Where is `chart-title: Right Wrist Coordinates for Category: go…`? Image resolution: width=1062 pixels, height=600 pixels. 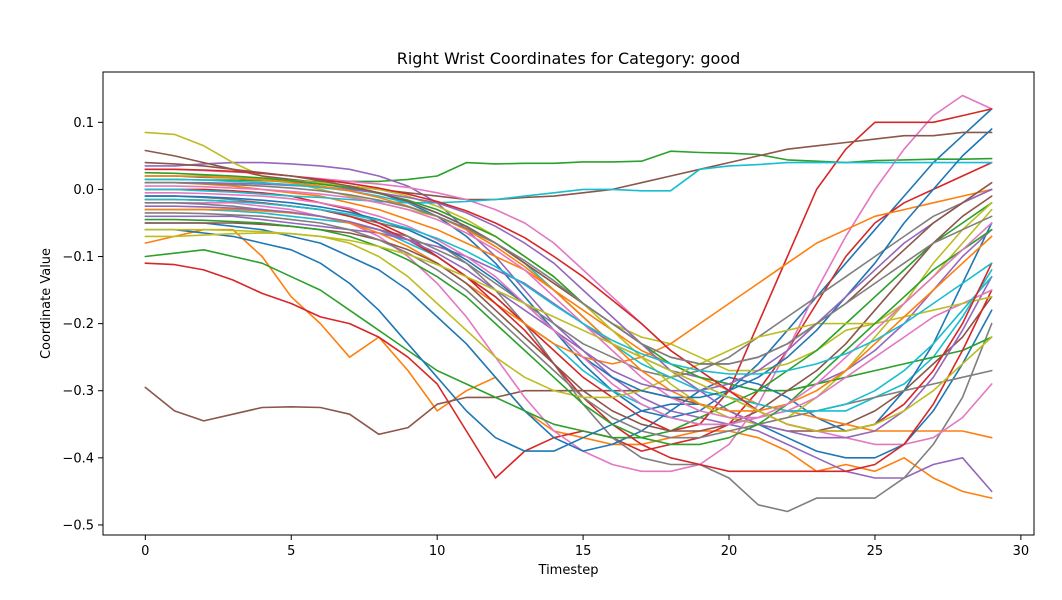
chart-title: Right Wrist Coordinates for Category: go… is located at coordinates (569, 58).